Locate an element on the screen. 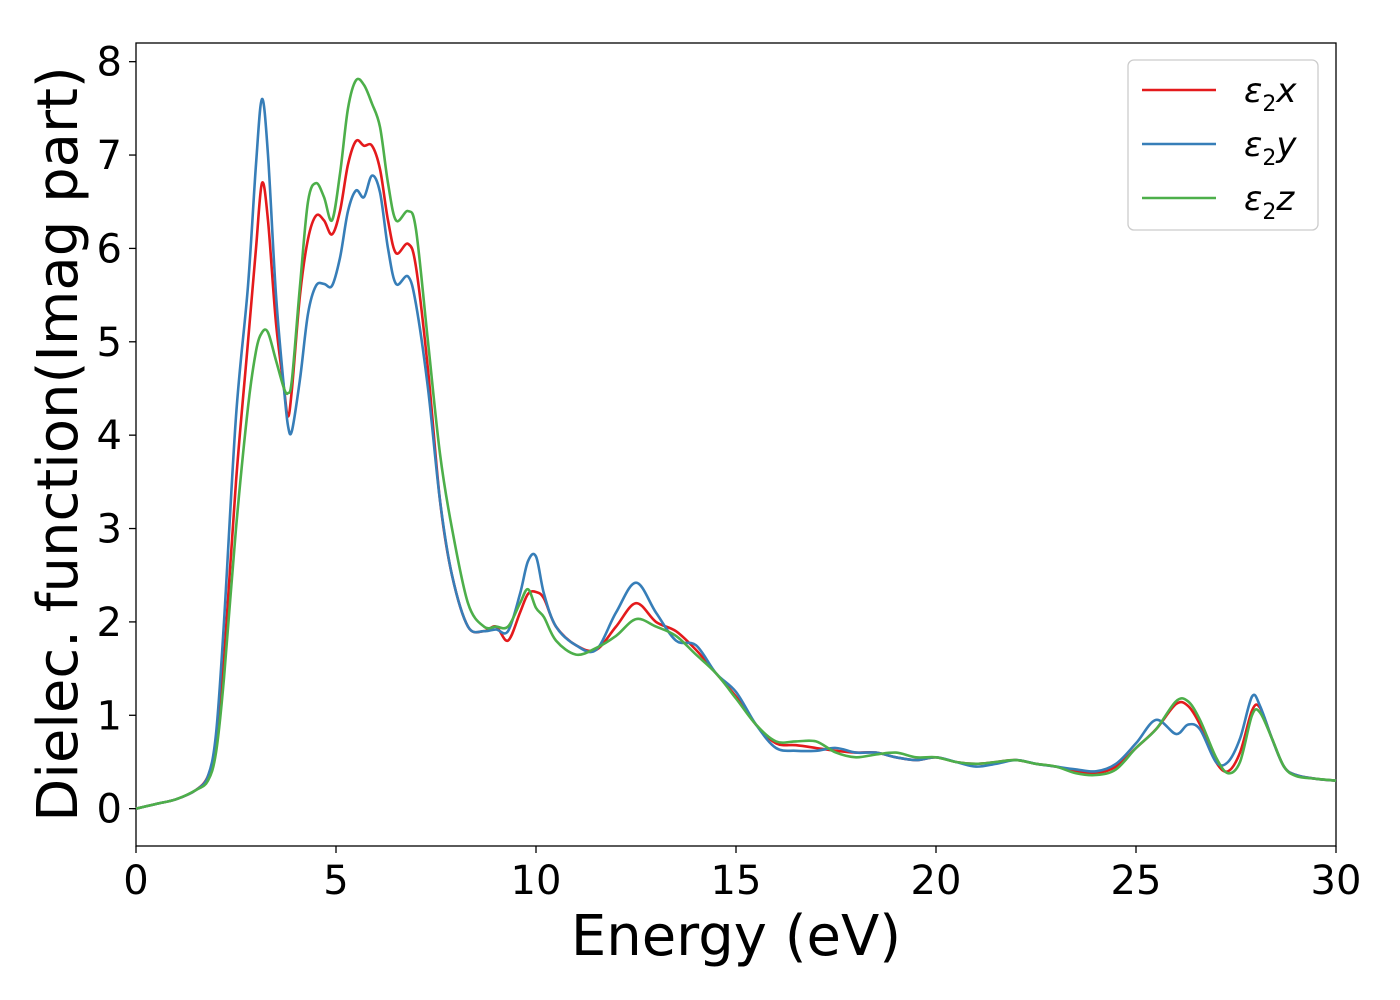 This screenshot has width=1400, height=1000. y-axis-ticks: 0 1 2 3 4 5 6 7 8 is located at coordinates (116, 436).